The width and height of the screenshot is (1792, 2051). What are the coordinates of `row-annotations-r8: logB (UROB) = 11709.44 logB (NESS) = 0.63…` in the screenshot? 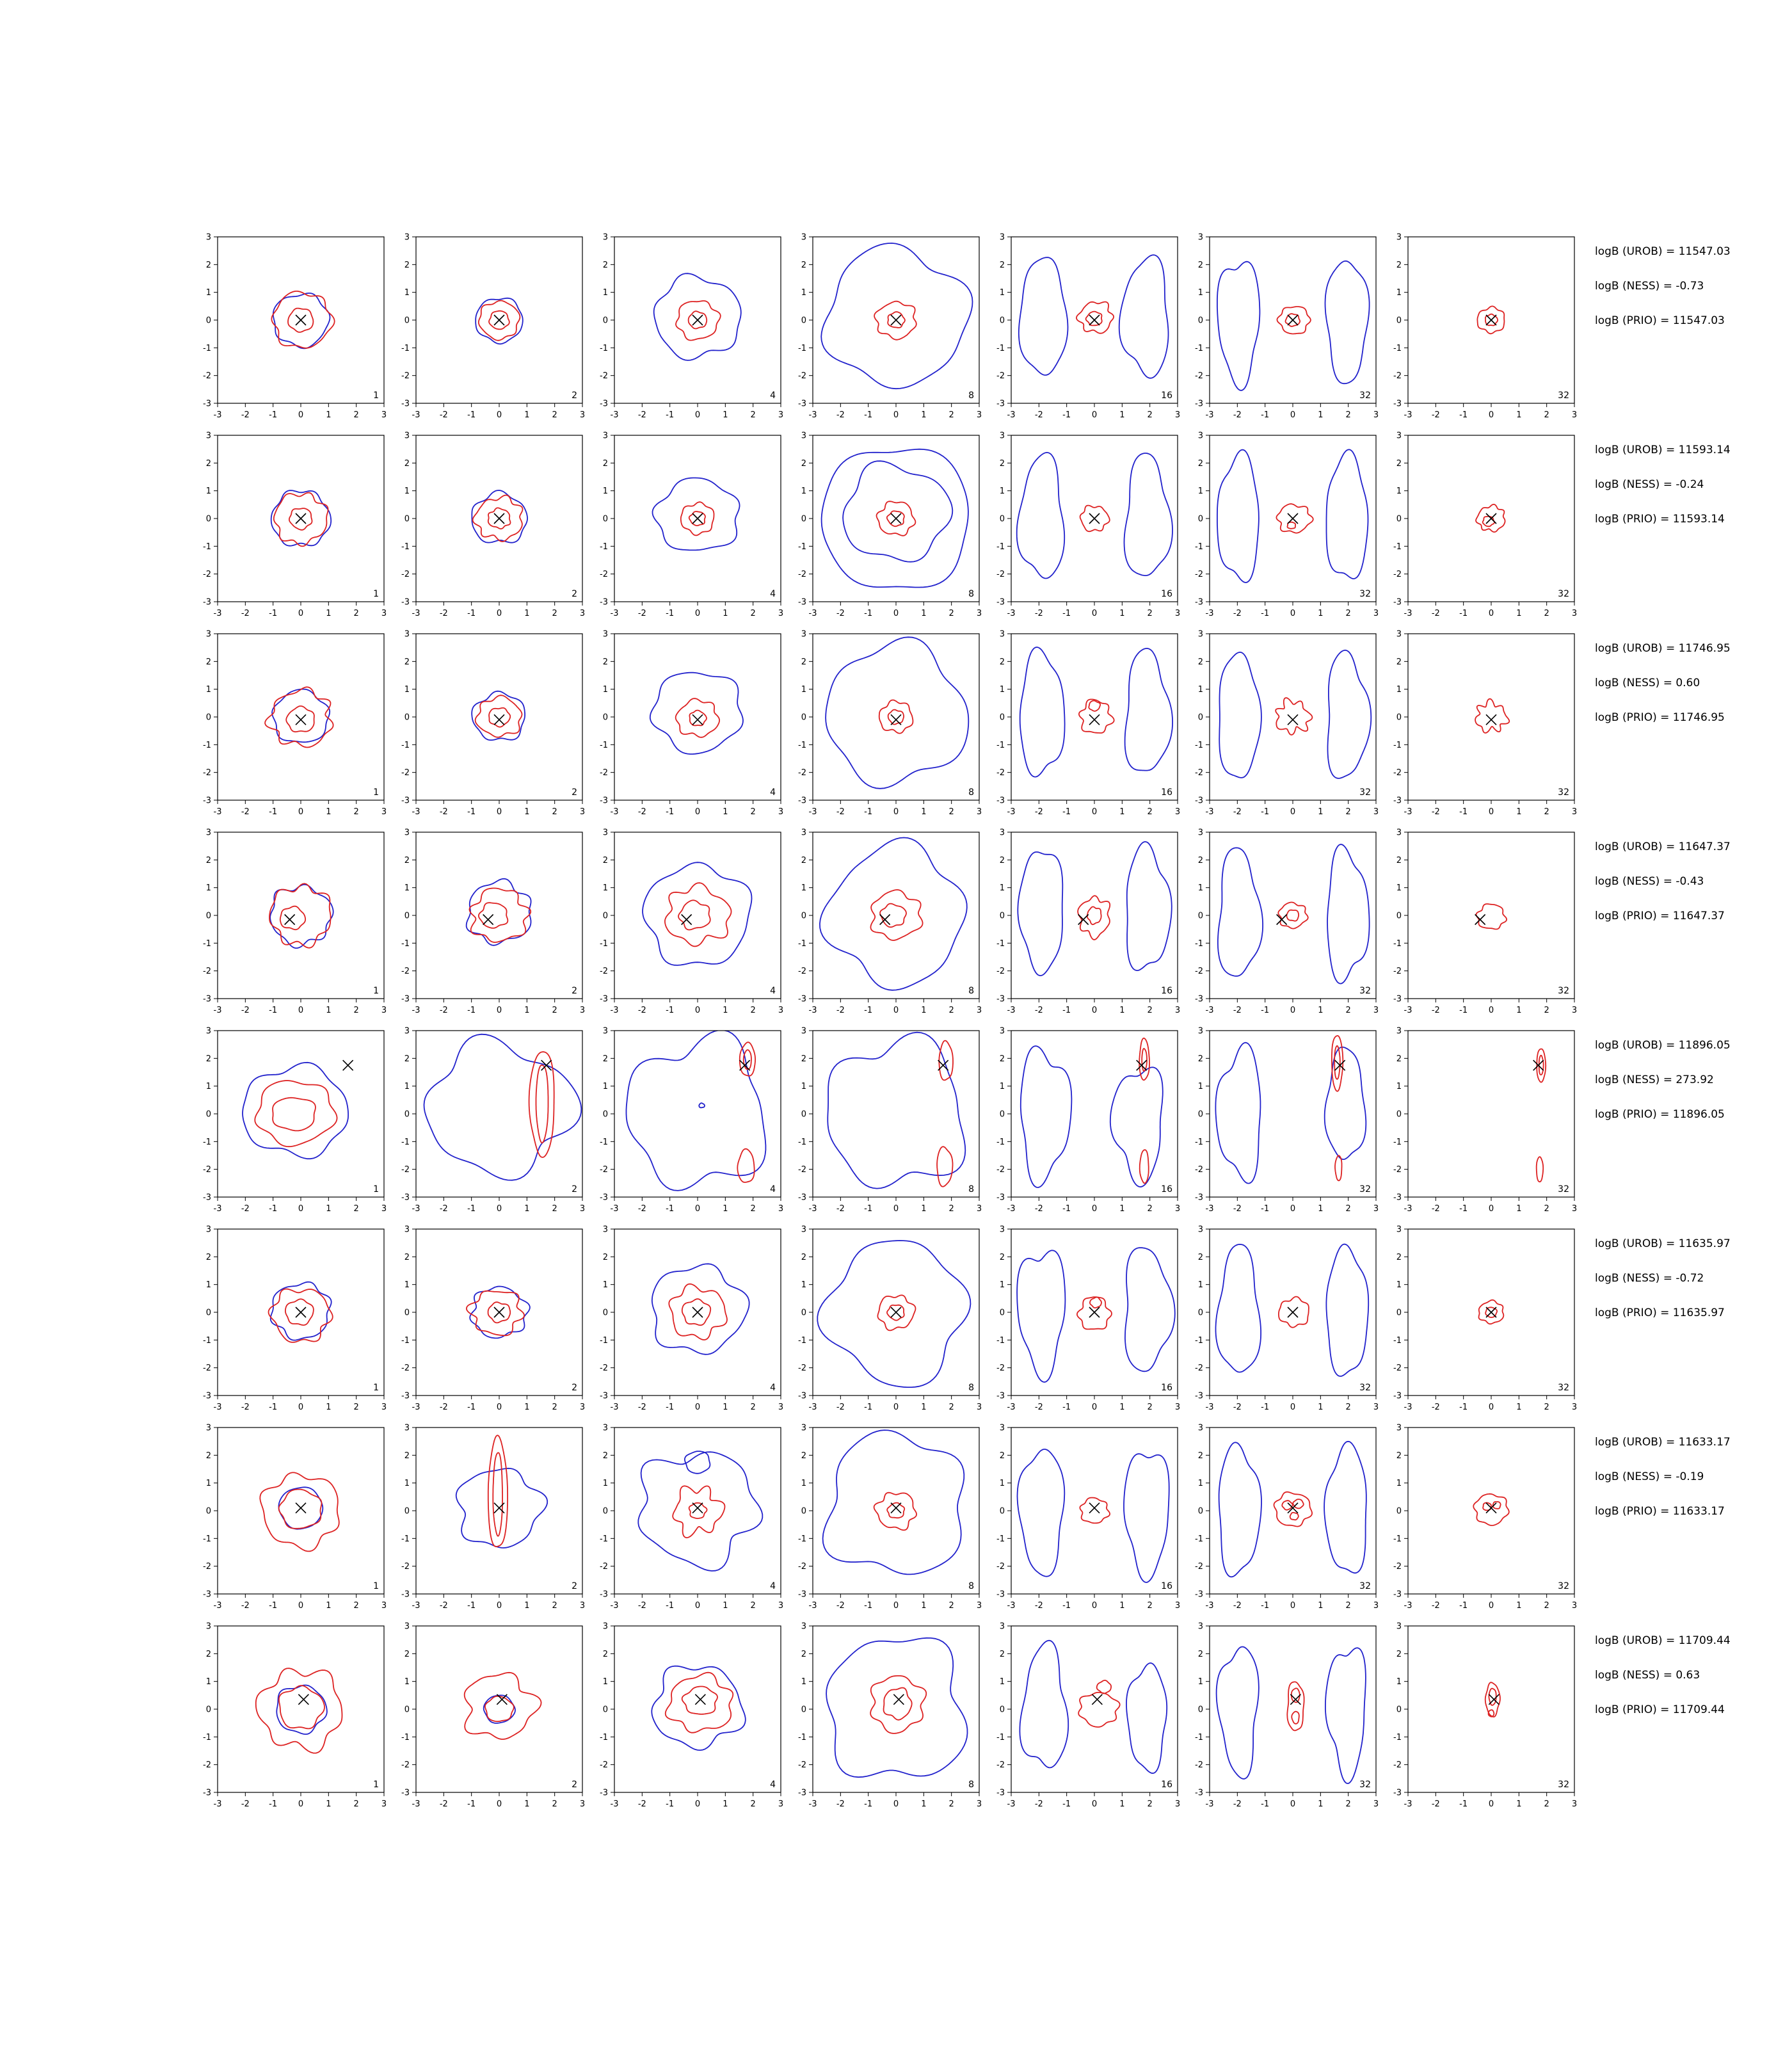 It's located at (1663, 1675).